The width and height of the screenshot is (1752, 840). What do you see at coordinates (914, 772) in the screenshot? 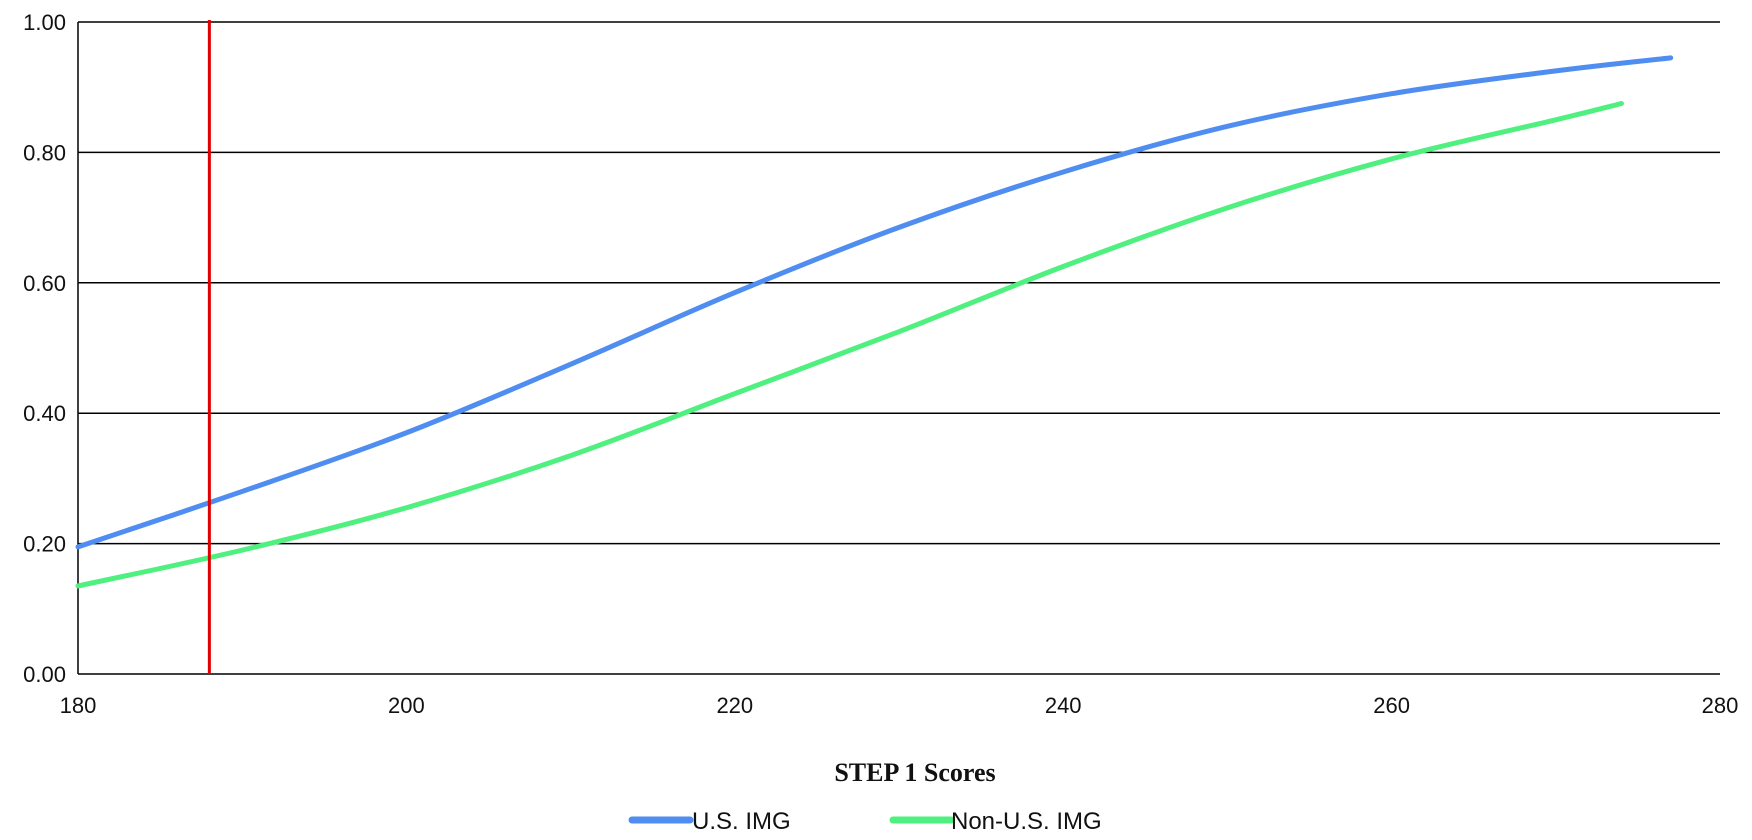
I see `x-axis-title: STEP 1 Scores` at bounding box center [914, 772].